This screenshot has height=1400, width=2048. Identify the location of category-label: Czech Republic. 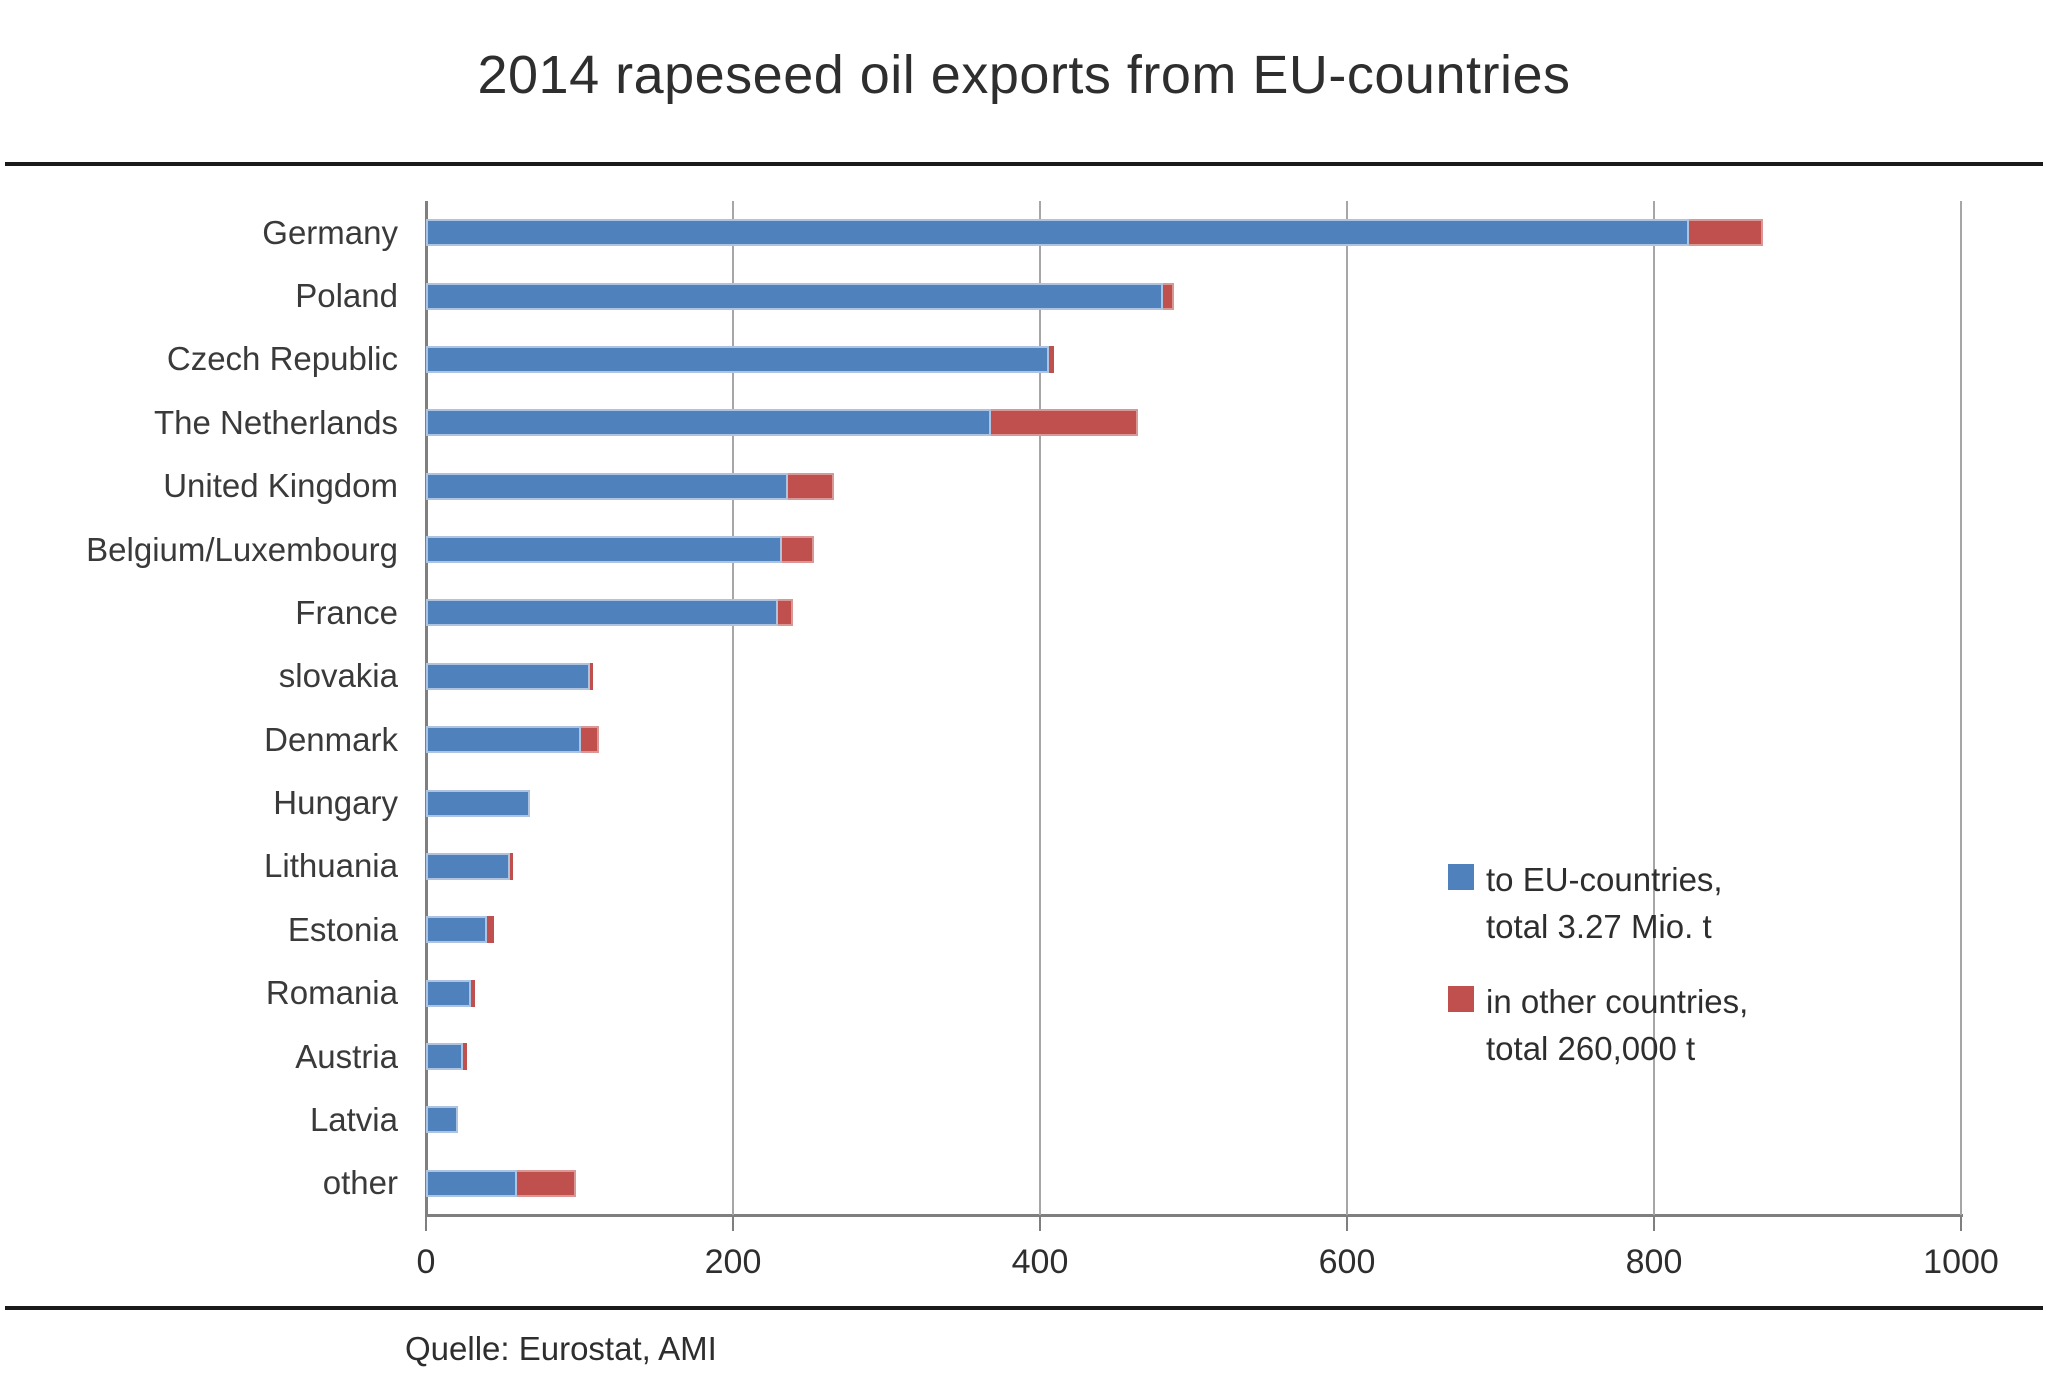
(282, 359).